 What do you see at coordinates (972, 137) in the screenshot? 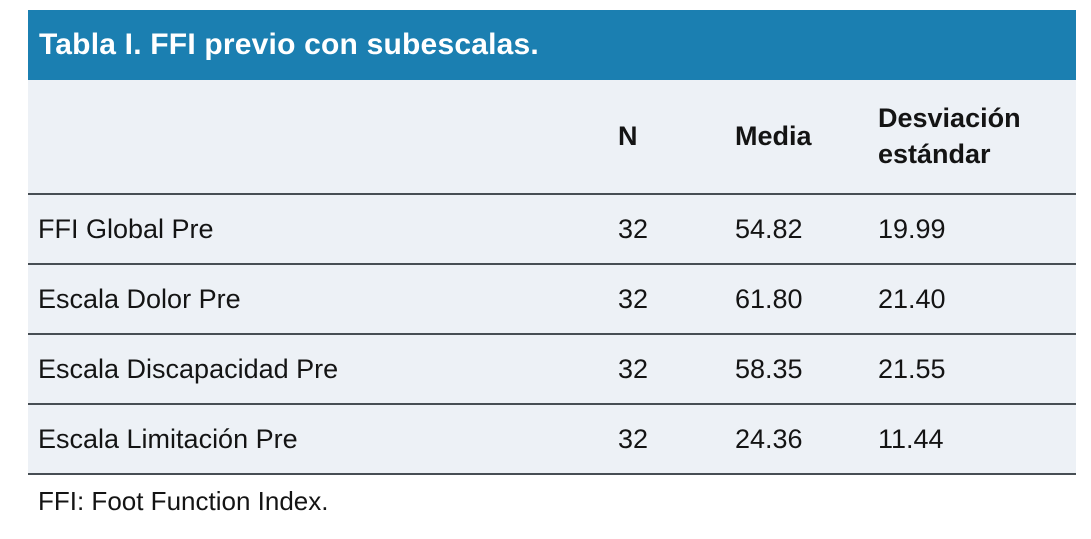
I see `col-header-sd: Desviación estándar` at bounding box center [972, 137].